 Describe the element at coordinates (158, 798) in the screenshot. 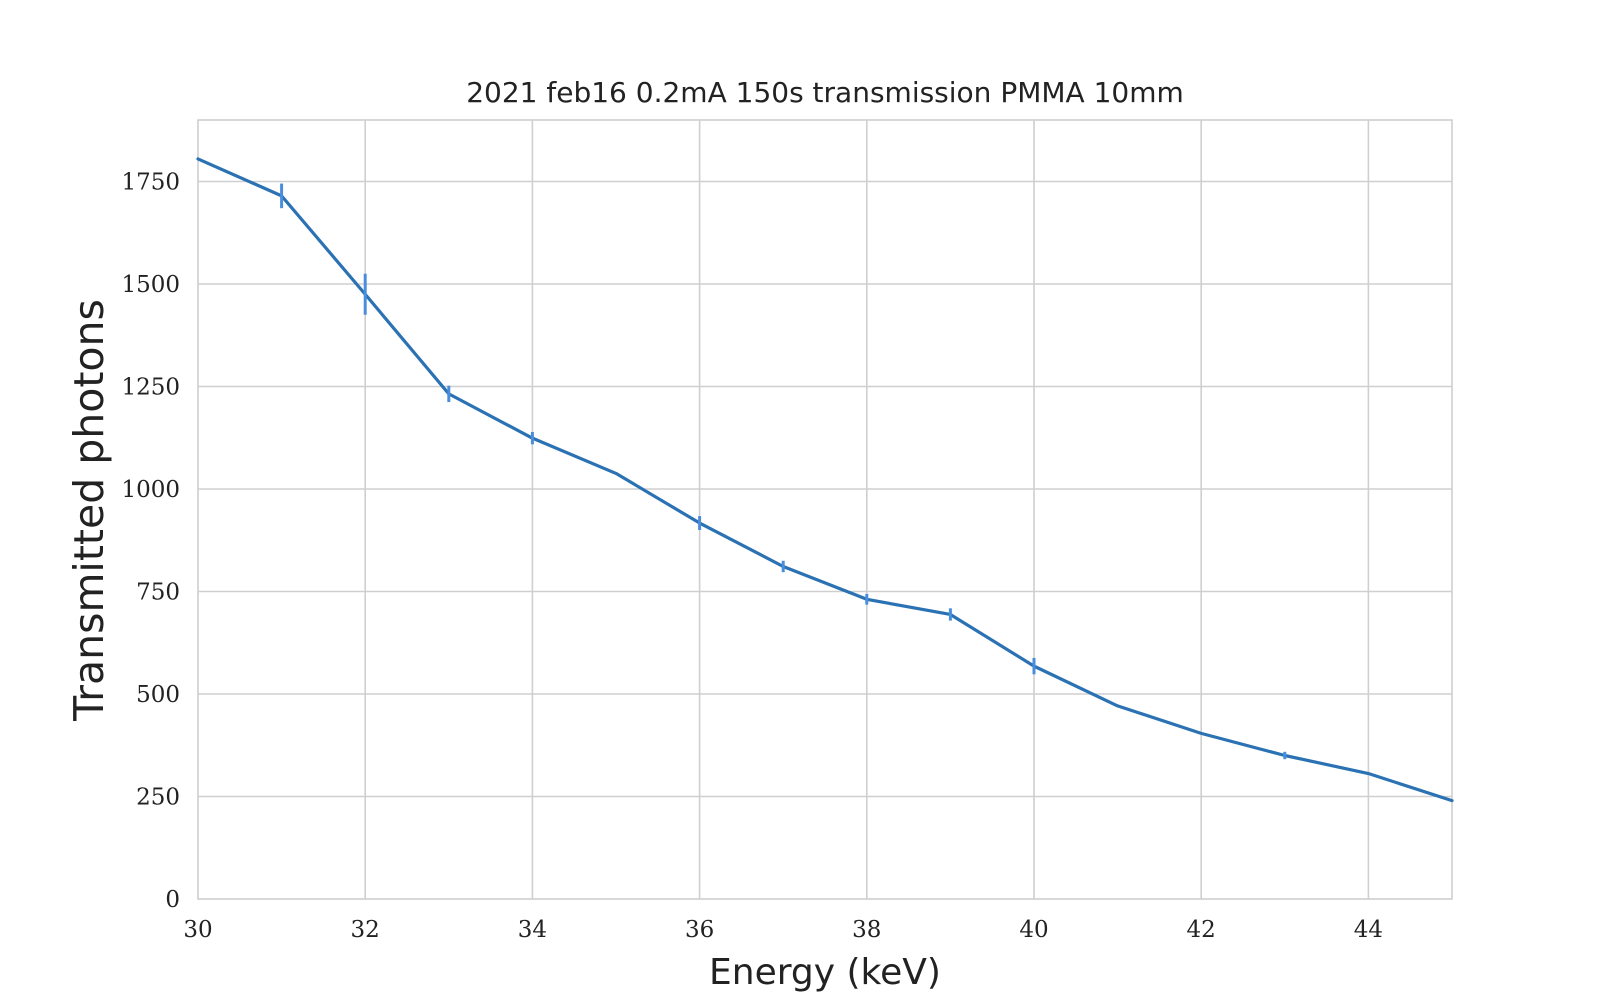

I see `y-tick-label: 250` at that location.